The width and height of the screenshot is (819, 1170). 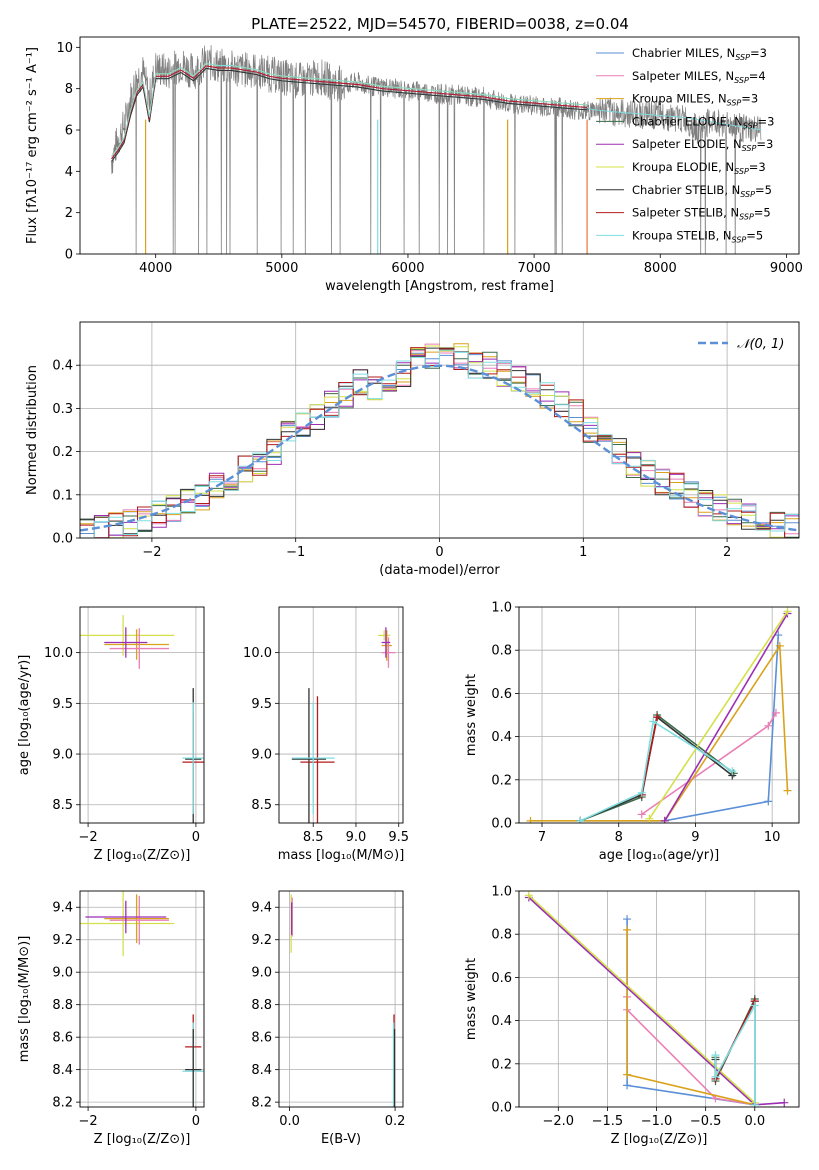 What do you see at coordinates (62, 366) in the screenshot?
I see `residuals-ytick-label: 0.4` at bounding box center [62, 366].